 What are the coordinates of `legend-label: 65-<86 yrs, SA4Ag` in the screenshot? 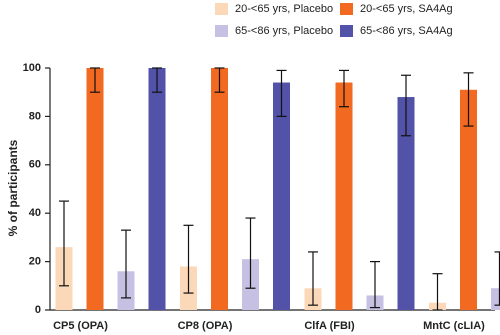 It's located at (406, 31).